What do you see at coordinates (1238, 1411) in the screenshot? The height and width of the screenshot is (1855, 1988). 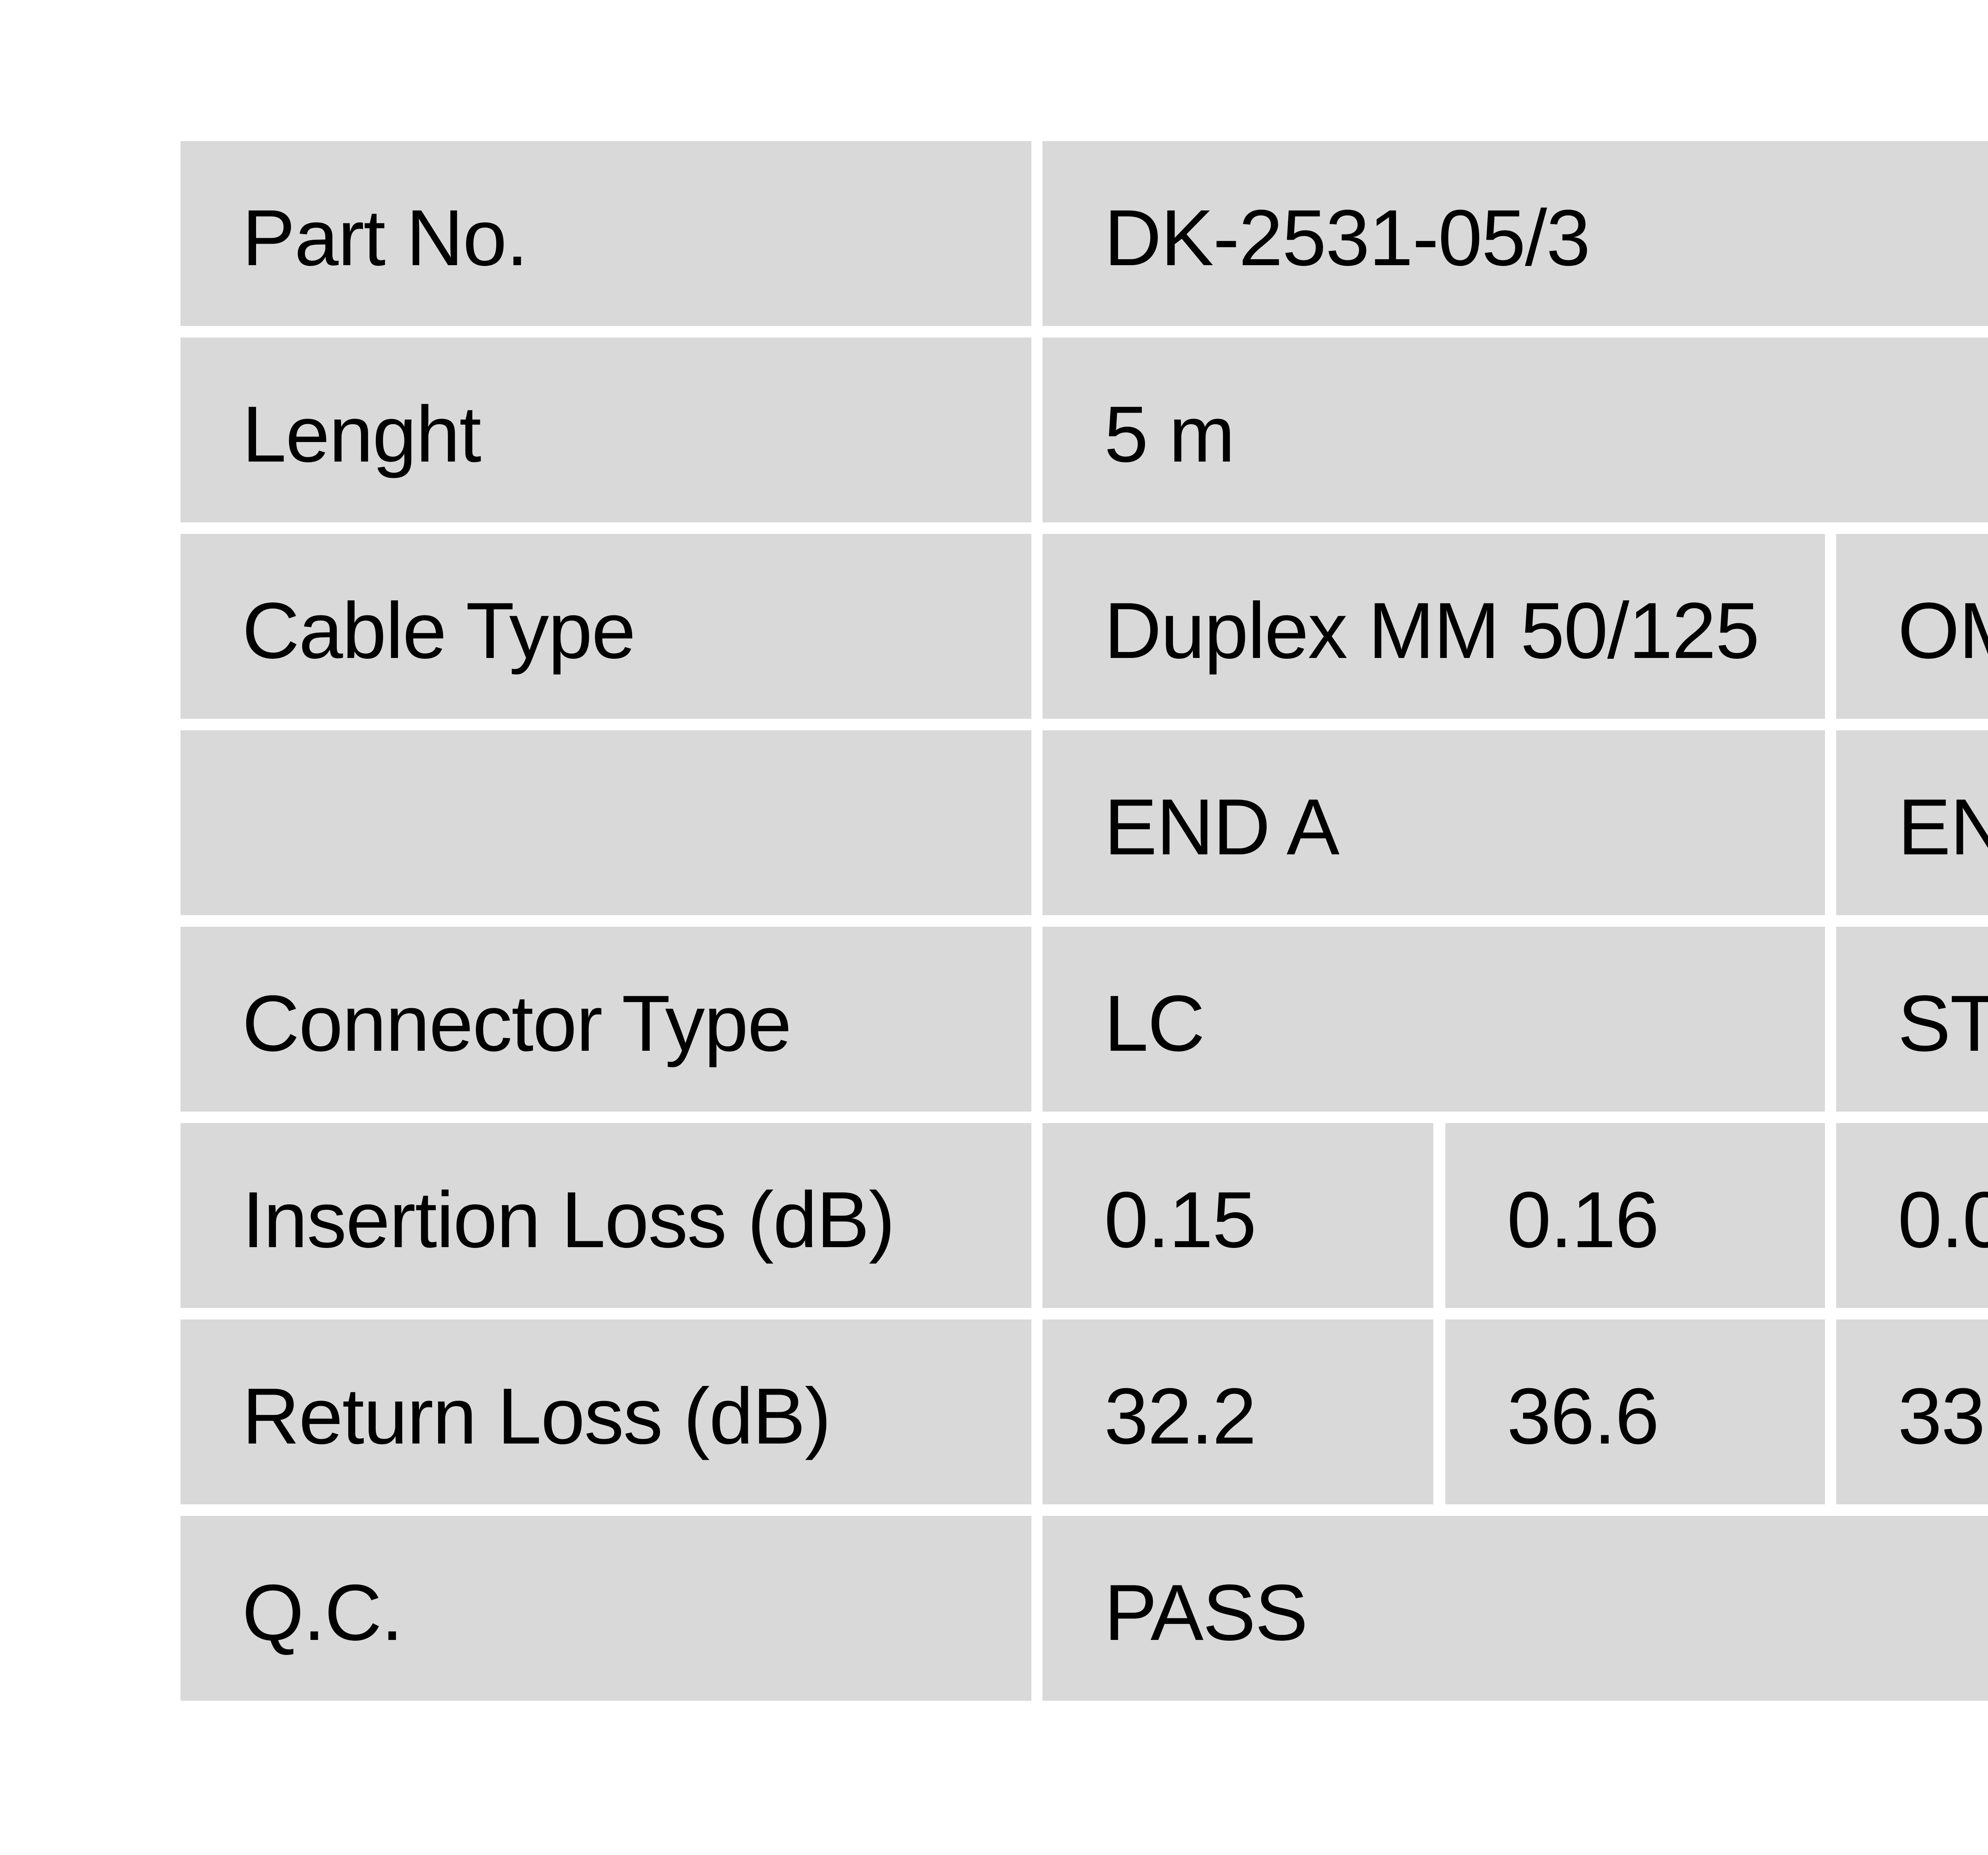 I see `cell-return-loss-end-a-1: 32.2` at bounding box center [1238, 1411].